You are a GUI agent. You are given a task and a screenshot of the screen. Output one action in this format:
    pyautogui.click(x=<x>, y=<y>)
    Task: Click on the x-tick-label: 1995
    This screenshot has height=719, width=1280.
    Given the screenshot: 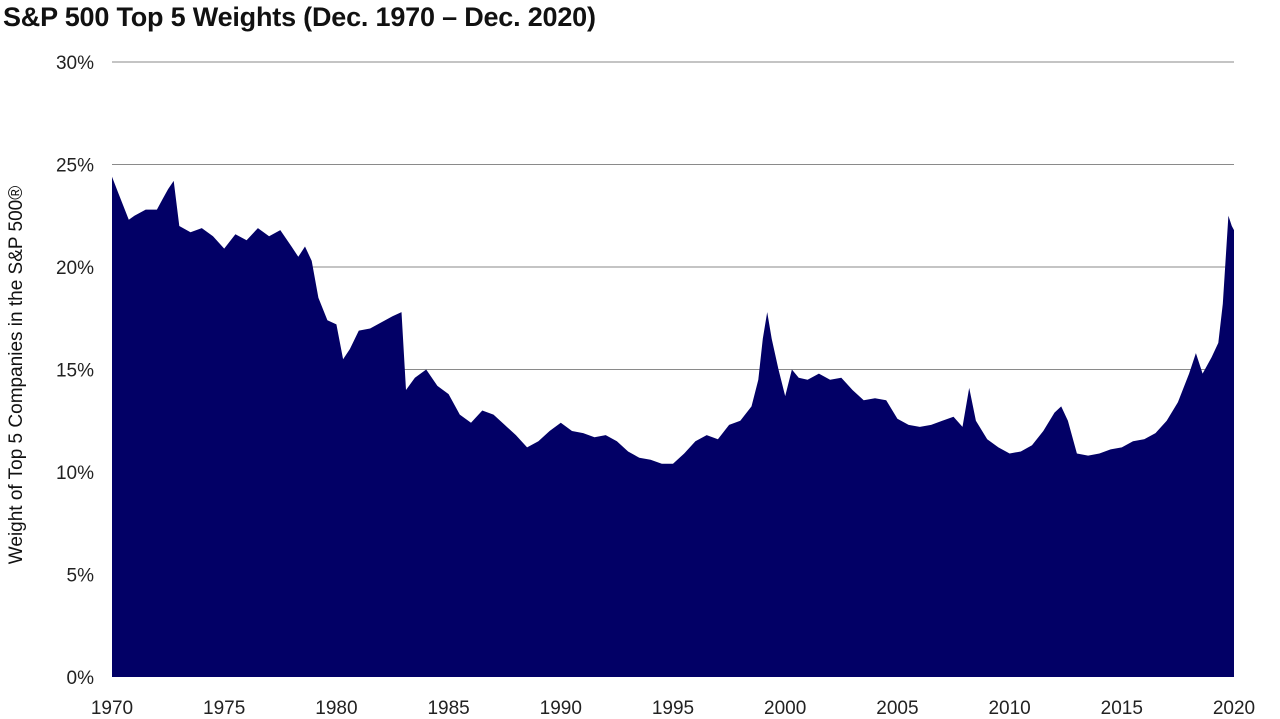 What is the action you would take?
    pyautogui.click(x=673, y=708)
    